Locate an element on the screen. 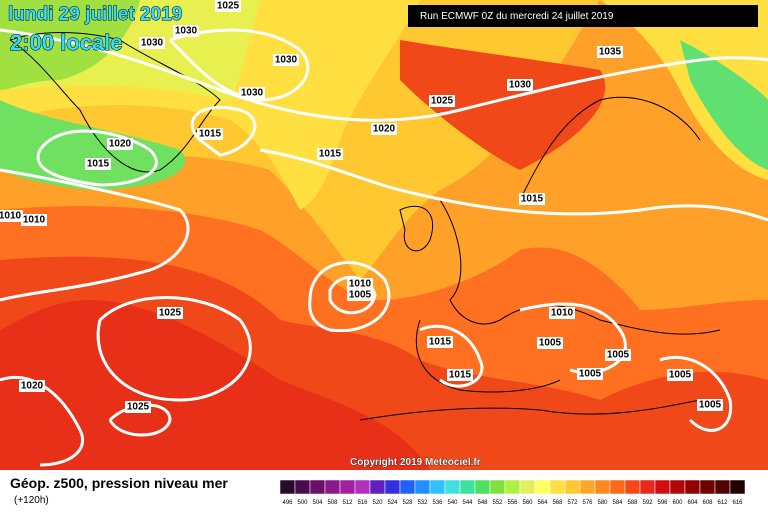 The image size is (768, 512). scale-label: 616 is located at coordinates (737, 503).